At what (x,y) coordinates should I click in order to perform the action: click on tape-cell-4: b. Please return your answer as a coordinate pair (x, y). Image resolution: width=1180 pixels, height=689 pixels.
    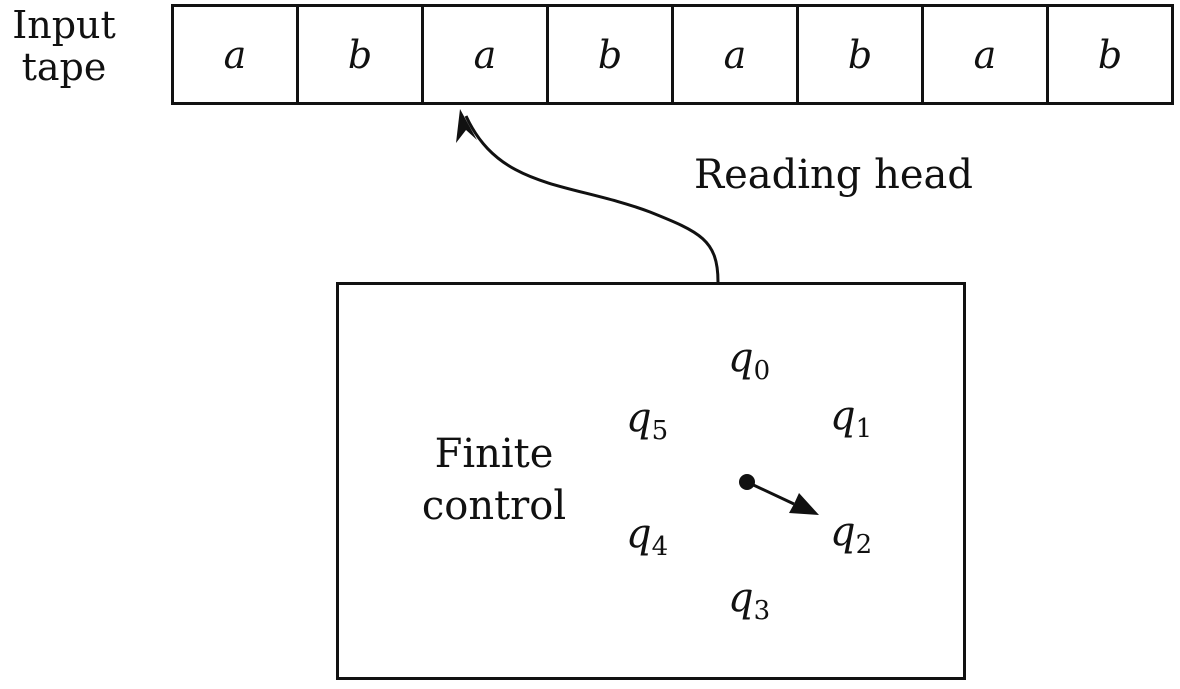
    Looking at the image, I should click on (611, 54).